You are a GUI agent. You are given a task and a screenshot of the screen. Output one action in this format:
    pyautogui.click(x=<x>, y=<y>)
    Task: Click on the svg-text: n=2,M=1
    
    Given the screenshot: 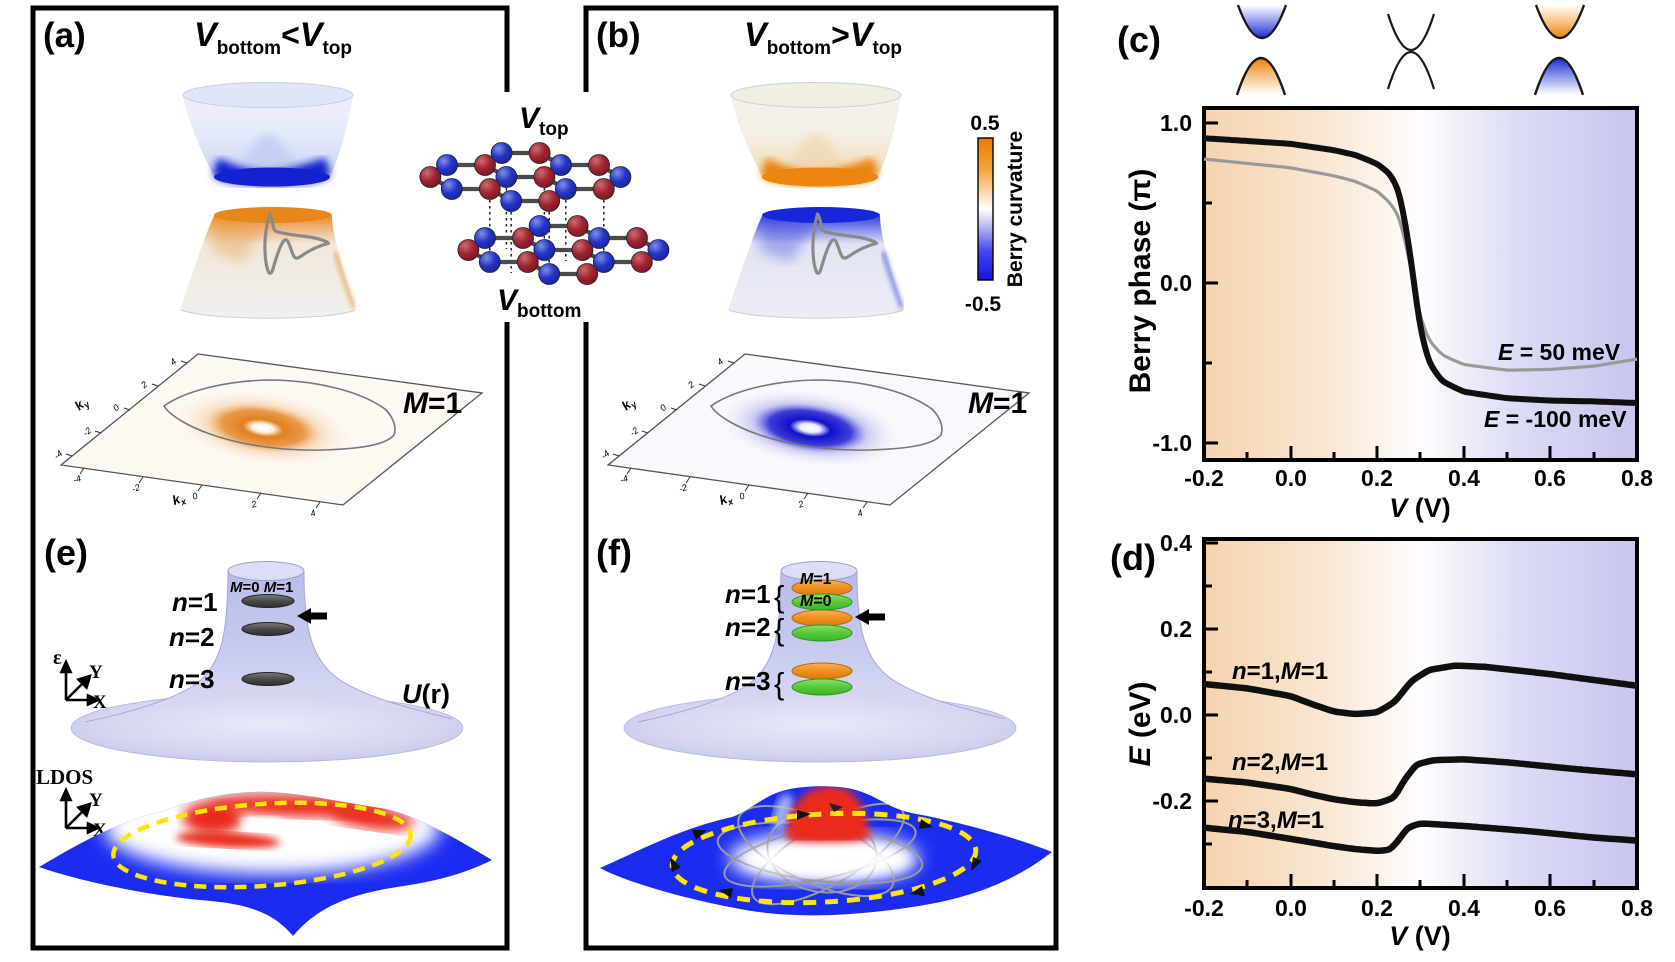 What is the action you would take?
    pyautogui.click(x=1280, y=762)
    